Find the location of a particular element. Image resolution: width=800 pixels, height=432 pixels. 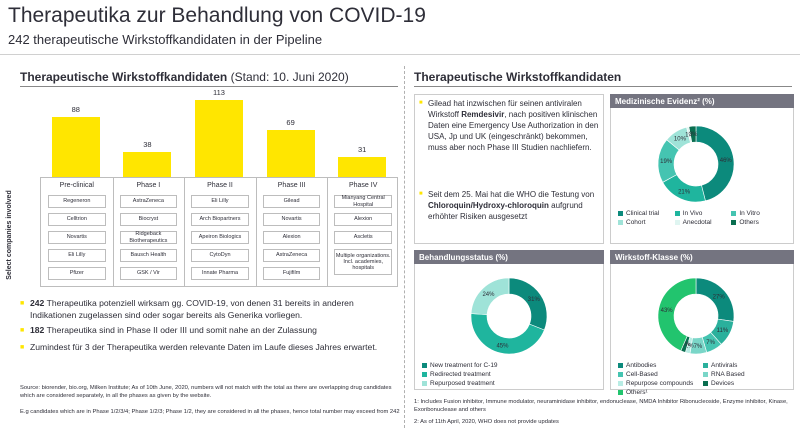

pie-panel-header: Wirkstoff-Klasse (%) is located at coordinates (702, 257).